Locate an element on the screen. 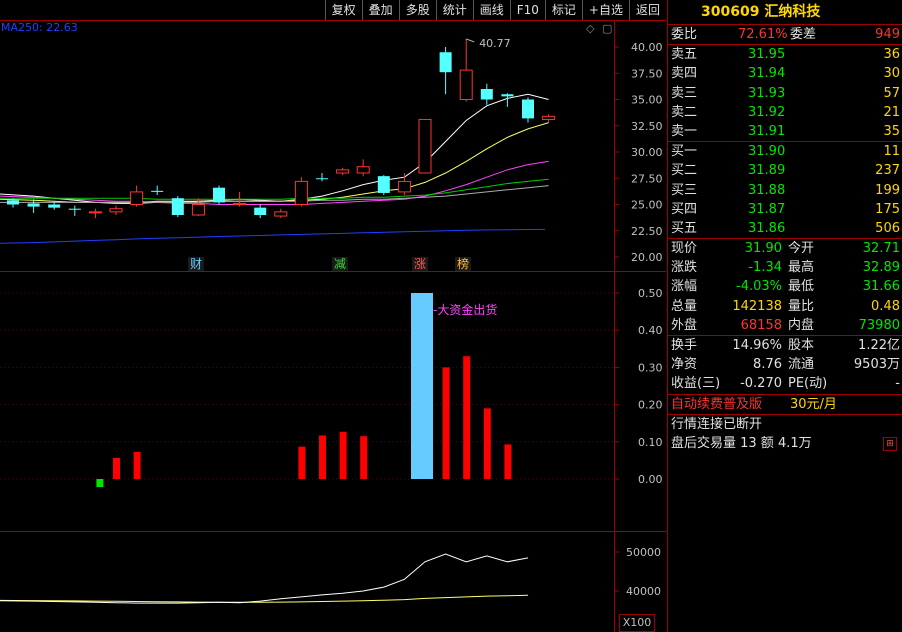  stat-label: 涨幅 is located at coordinates (684, 287).